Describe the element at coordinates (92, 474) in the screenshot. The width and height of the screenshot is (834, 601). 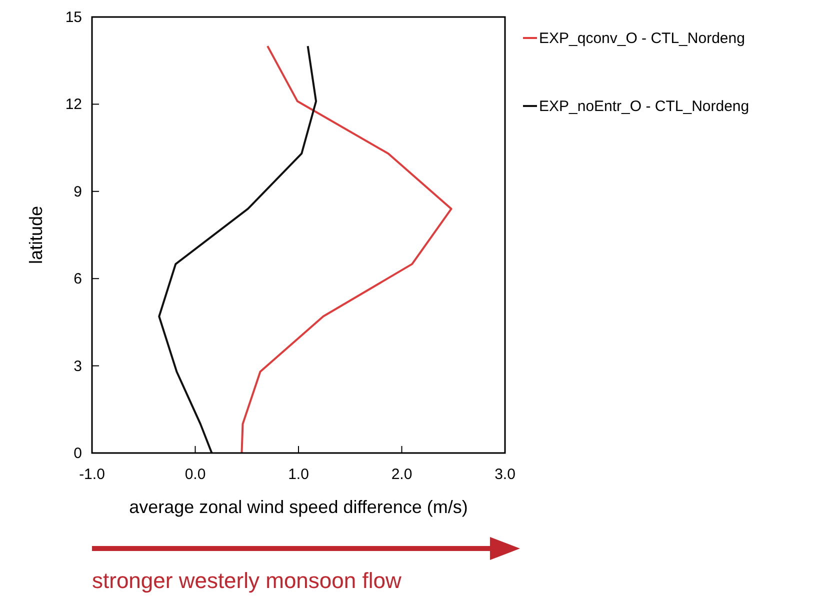
I see `x-tick-label: -1.0` at that location.